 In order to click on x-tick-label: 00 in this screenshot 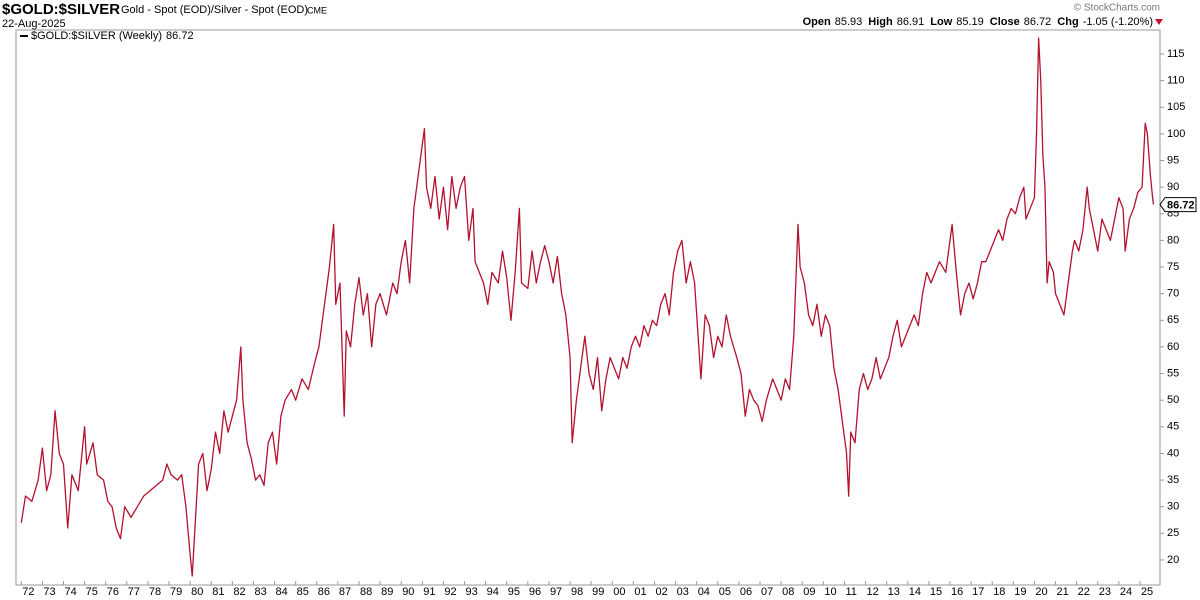, I will do `click(619, 592)`.